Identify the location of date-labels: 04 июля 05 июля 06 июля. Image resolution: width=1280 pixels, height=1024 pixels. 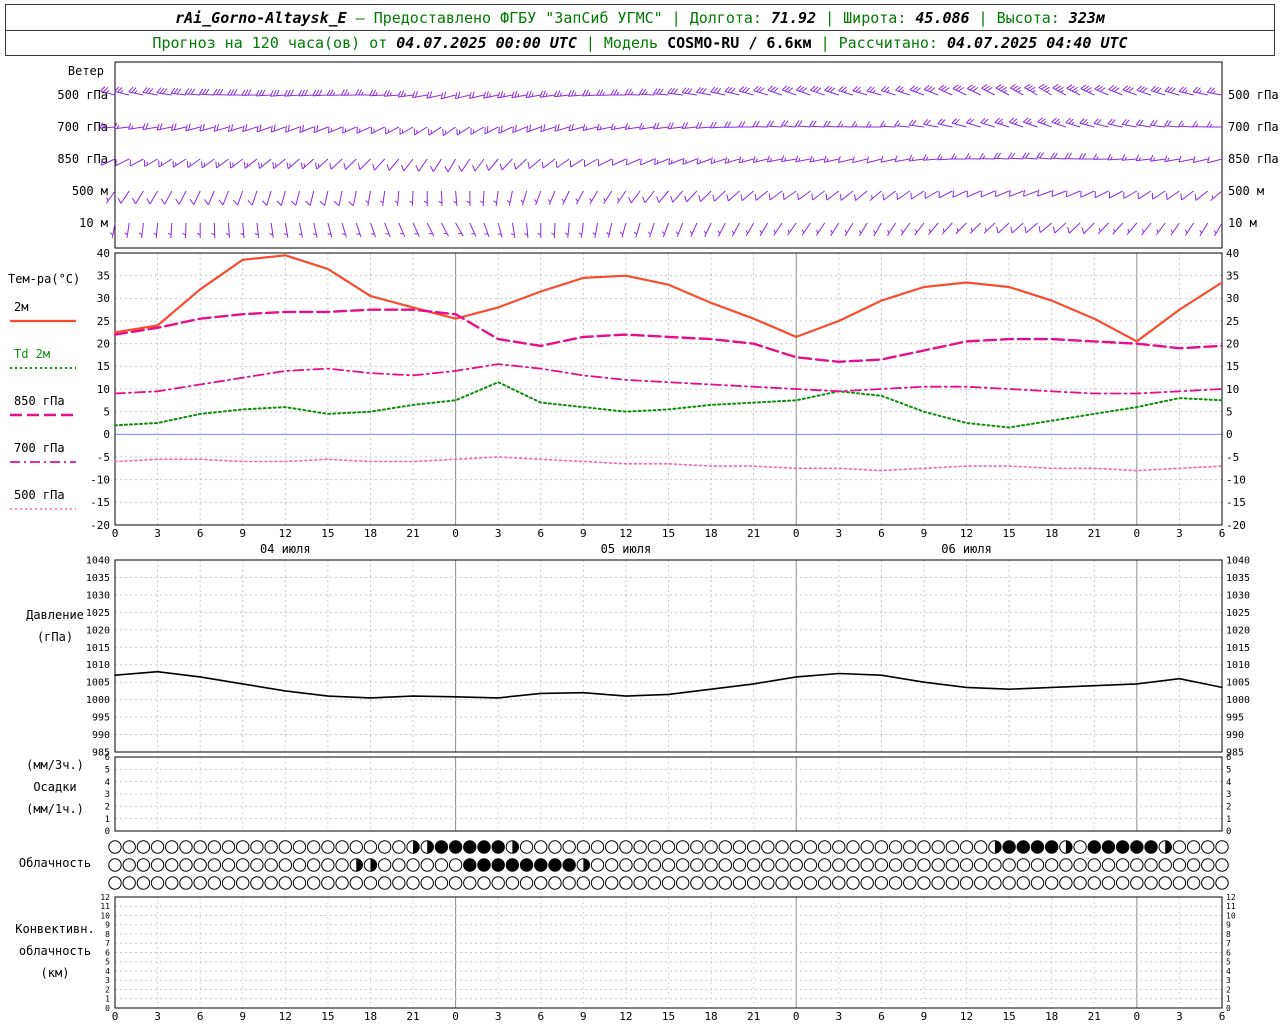
(640, 549).